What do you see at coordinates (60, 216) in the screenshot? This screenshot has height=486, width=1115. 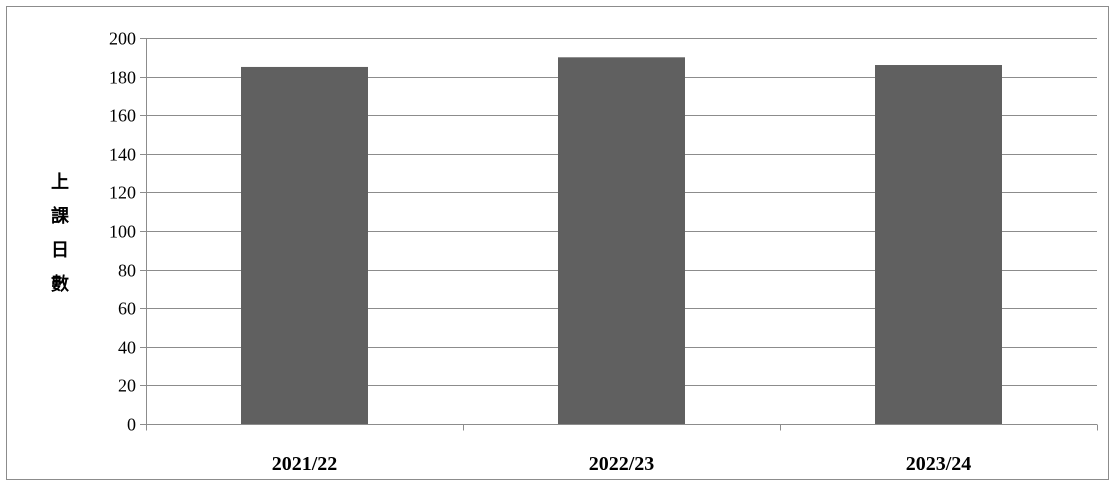 I see `y-axis-title-char: 課` at bounding box center [60, 216].